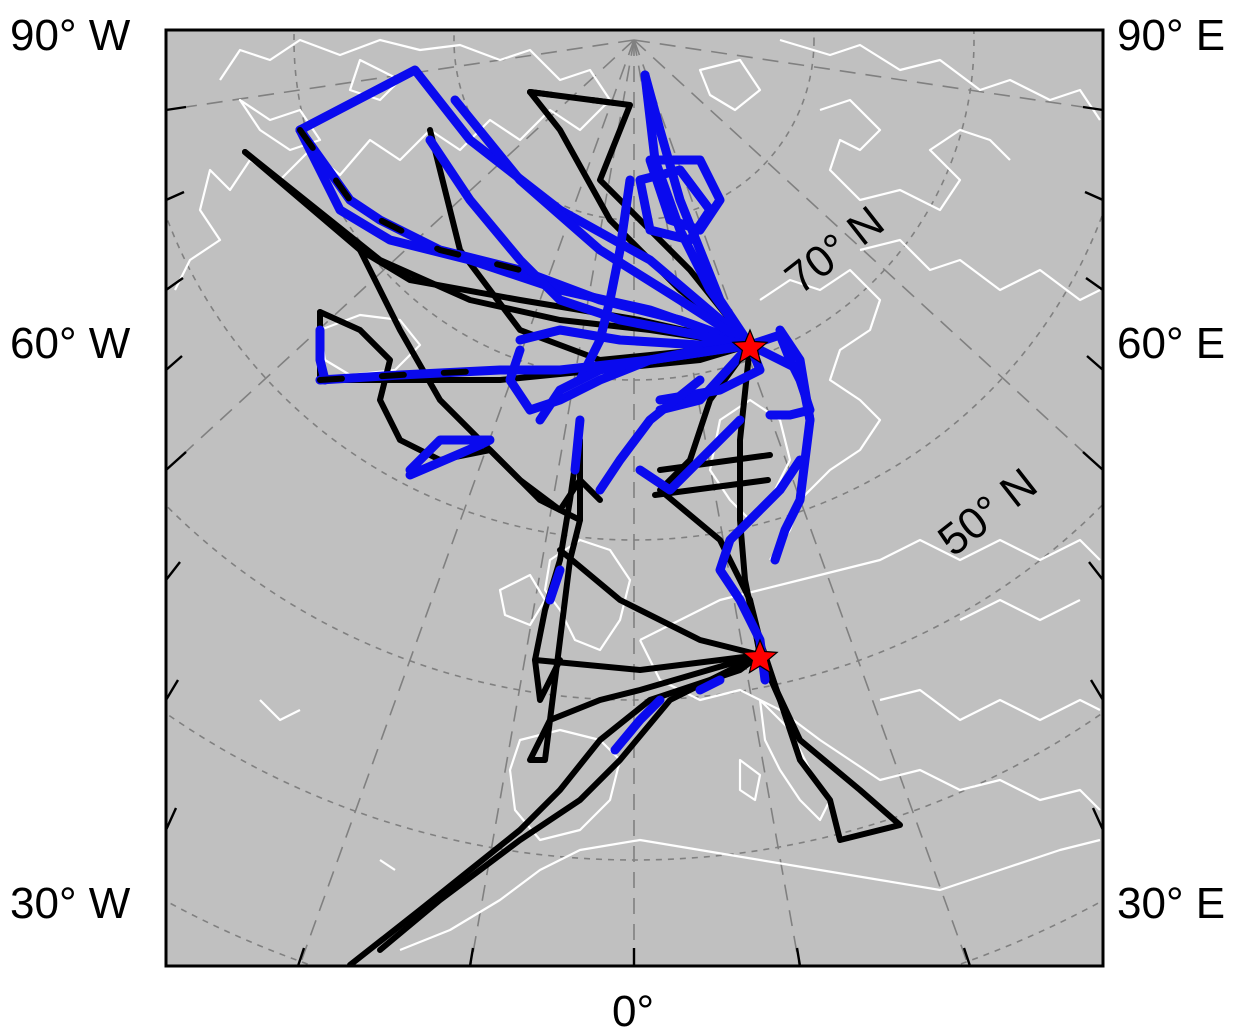  Describe the element at coordinates (760, 656) in the screenshot. I see `star-marker-south` at that location.